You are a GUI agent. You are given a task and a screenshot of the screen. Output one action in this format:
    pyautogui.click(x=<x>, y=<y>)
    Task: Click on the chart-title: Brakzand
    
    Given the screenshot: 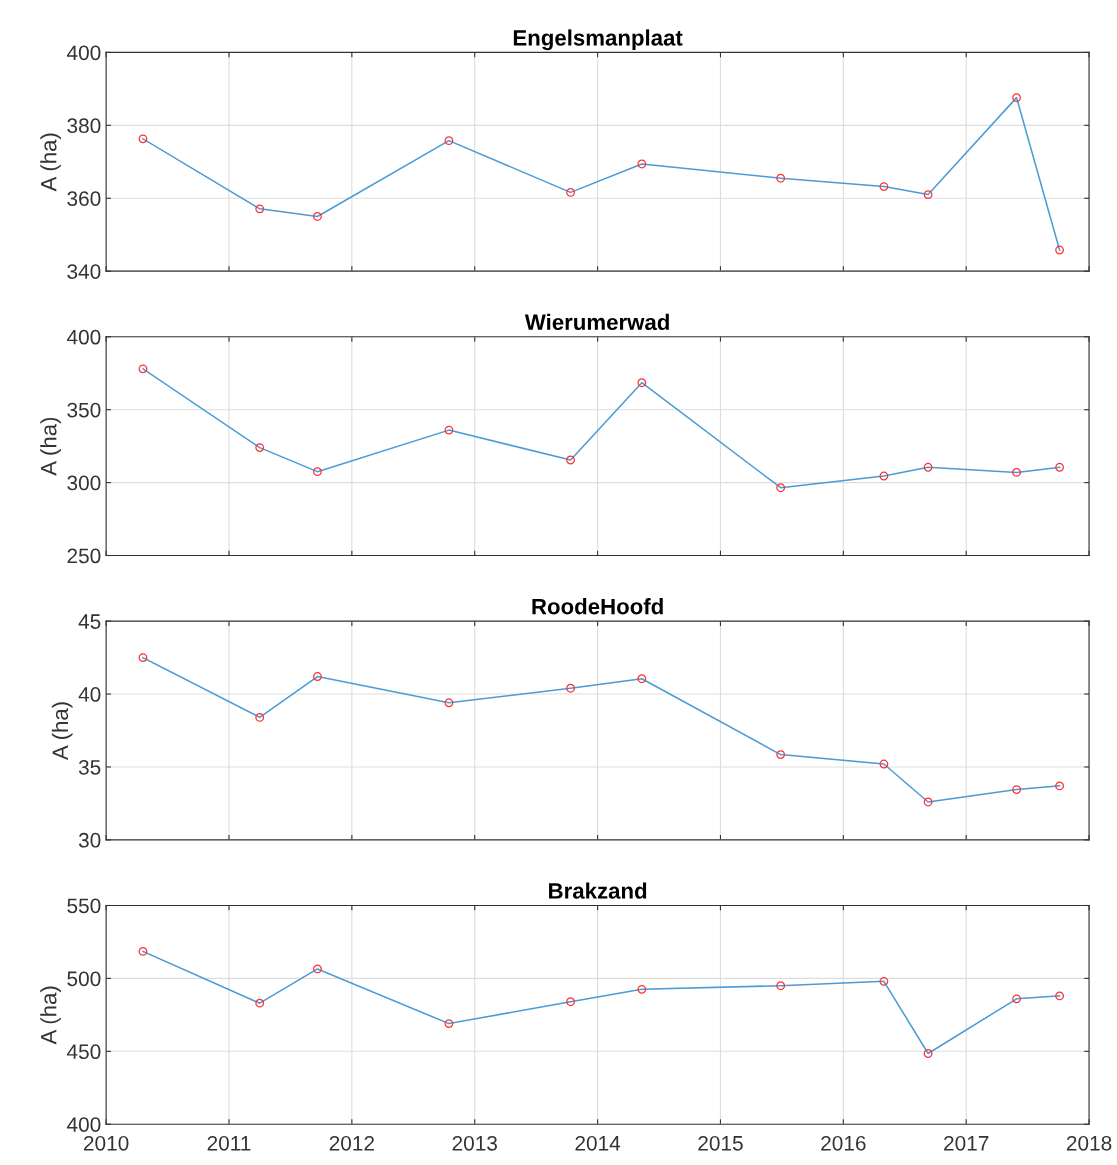 What is the action you would take?
    pyautogui.click(x=598, y=890)
    